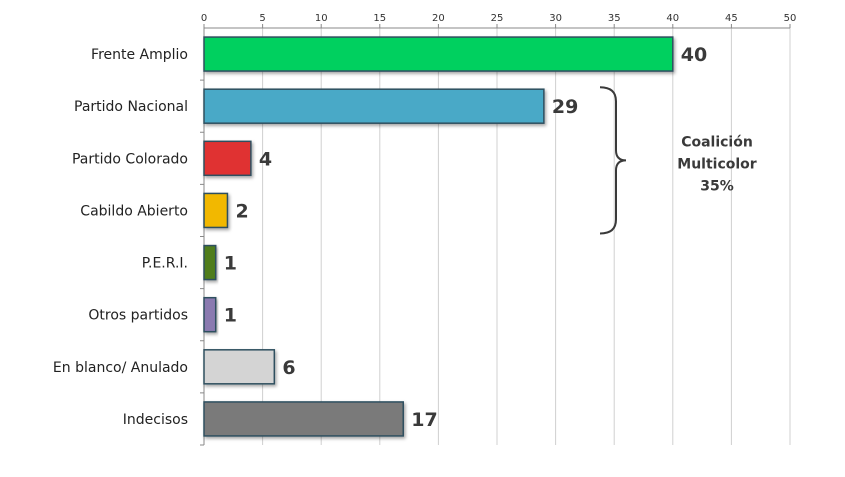 The width and height of the screenshot is (845, 477). What do you see at coordinates (230, 264) in the screenshot?
I see `value-label-p-e-r-i: 1` at bounding box center [230, 264].